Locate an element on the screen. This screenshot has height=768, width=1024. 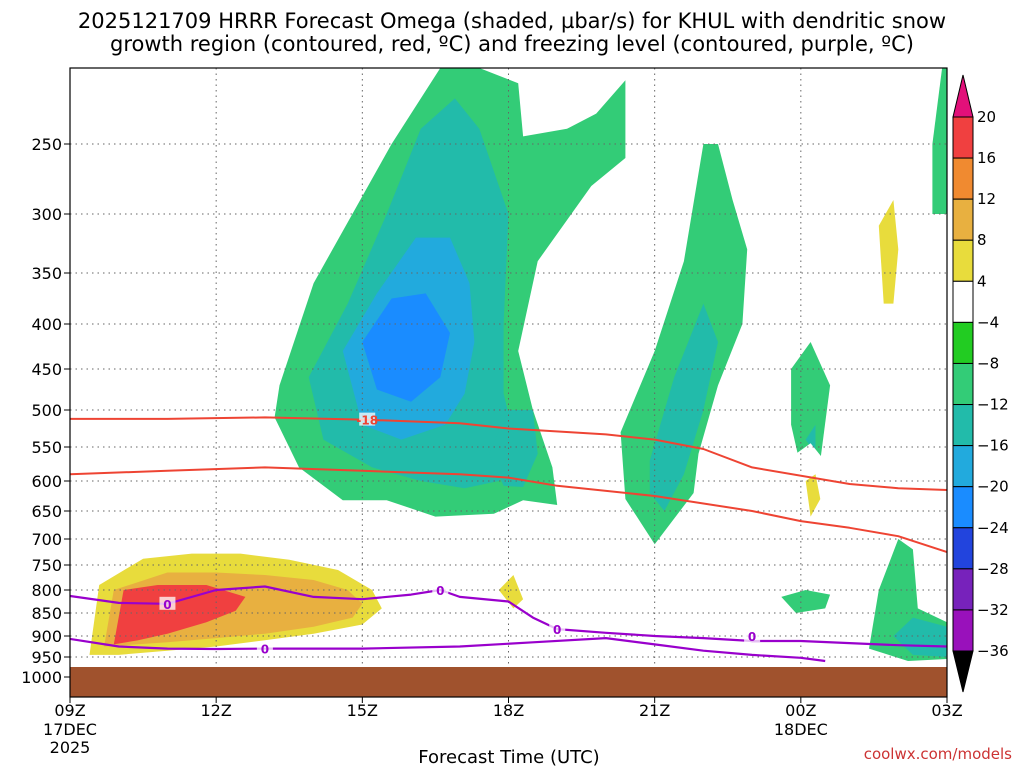
y-tick-label-350: 350 is located at coordinates (46, 273).